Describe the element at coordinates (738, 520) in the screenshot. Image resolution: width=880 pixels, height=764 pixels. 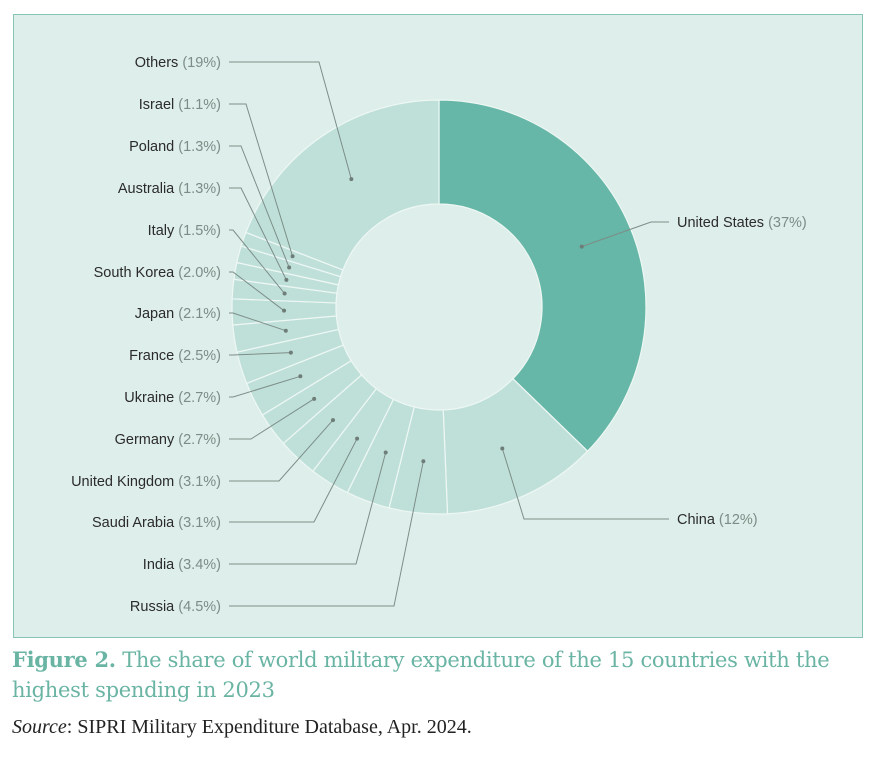
I see `slice-label-percent: (12%)` at that location.